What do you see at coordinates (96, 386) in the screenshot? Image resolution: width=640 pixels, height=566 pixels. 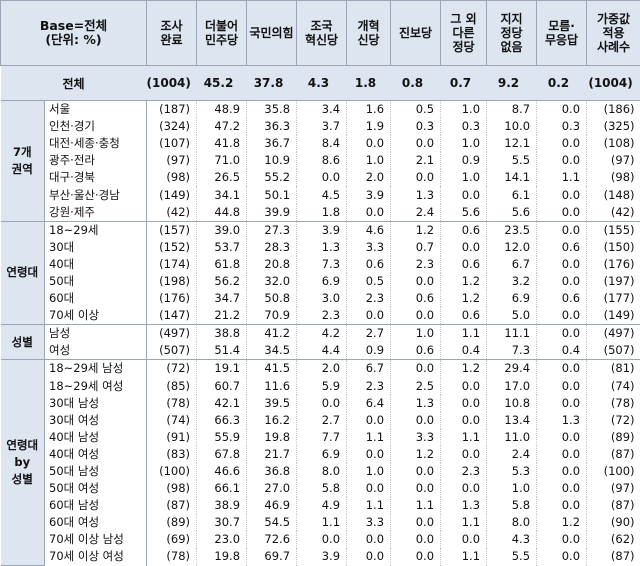 I see `row-label: 18~29세 여성` at bounding box center [96, 386].